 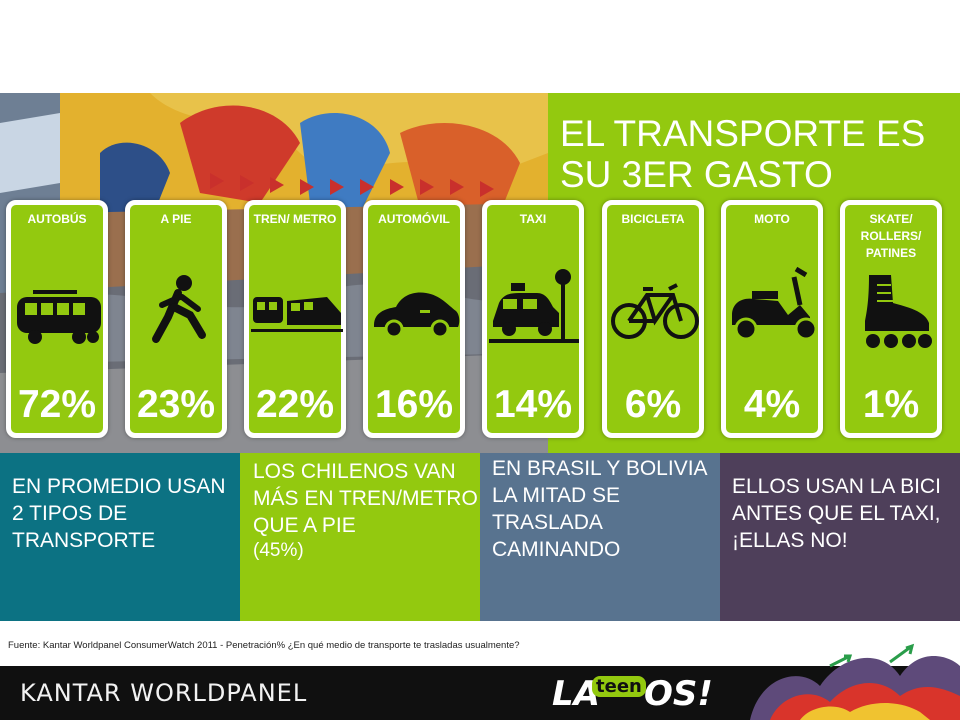 I want to click on fact-text: EN PROMEDIO USAN 2 TIPOS DE TRANSPORTE, so click(x=119, y=513).